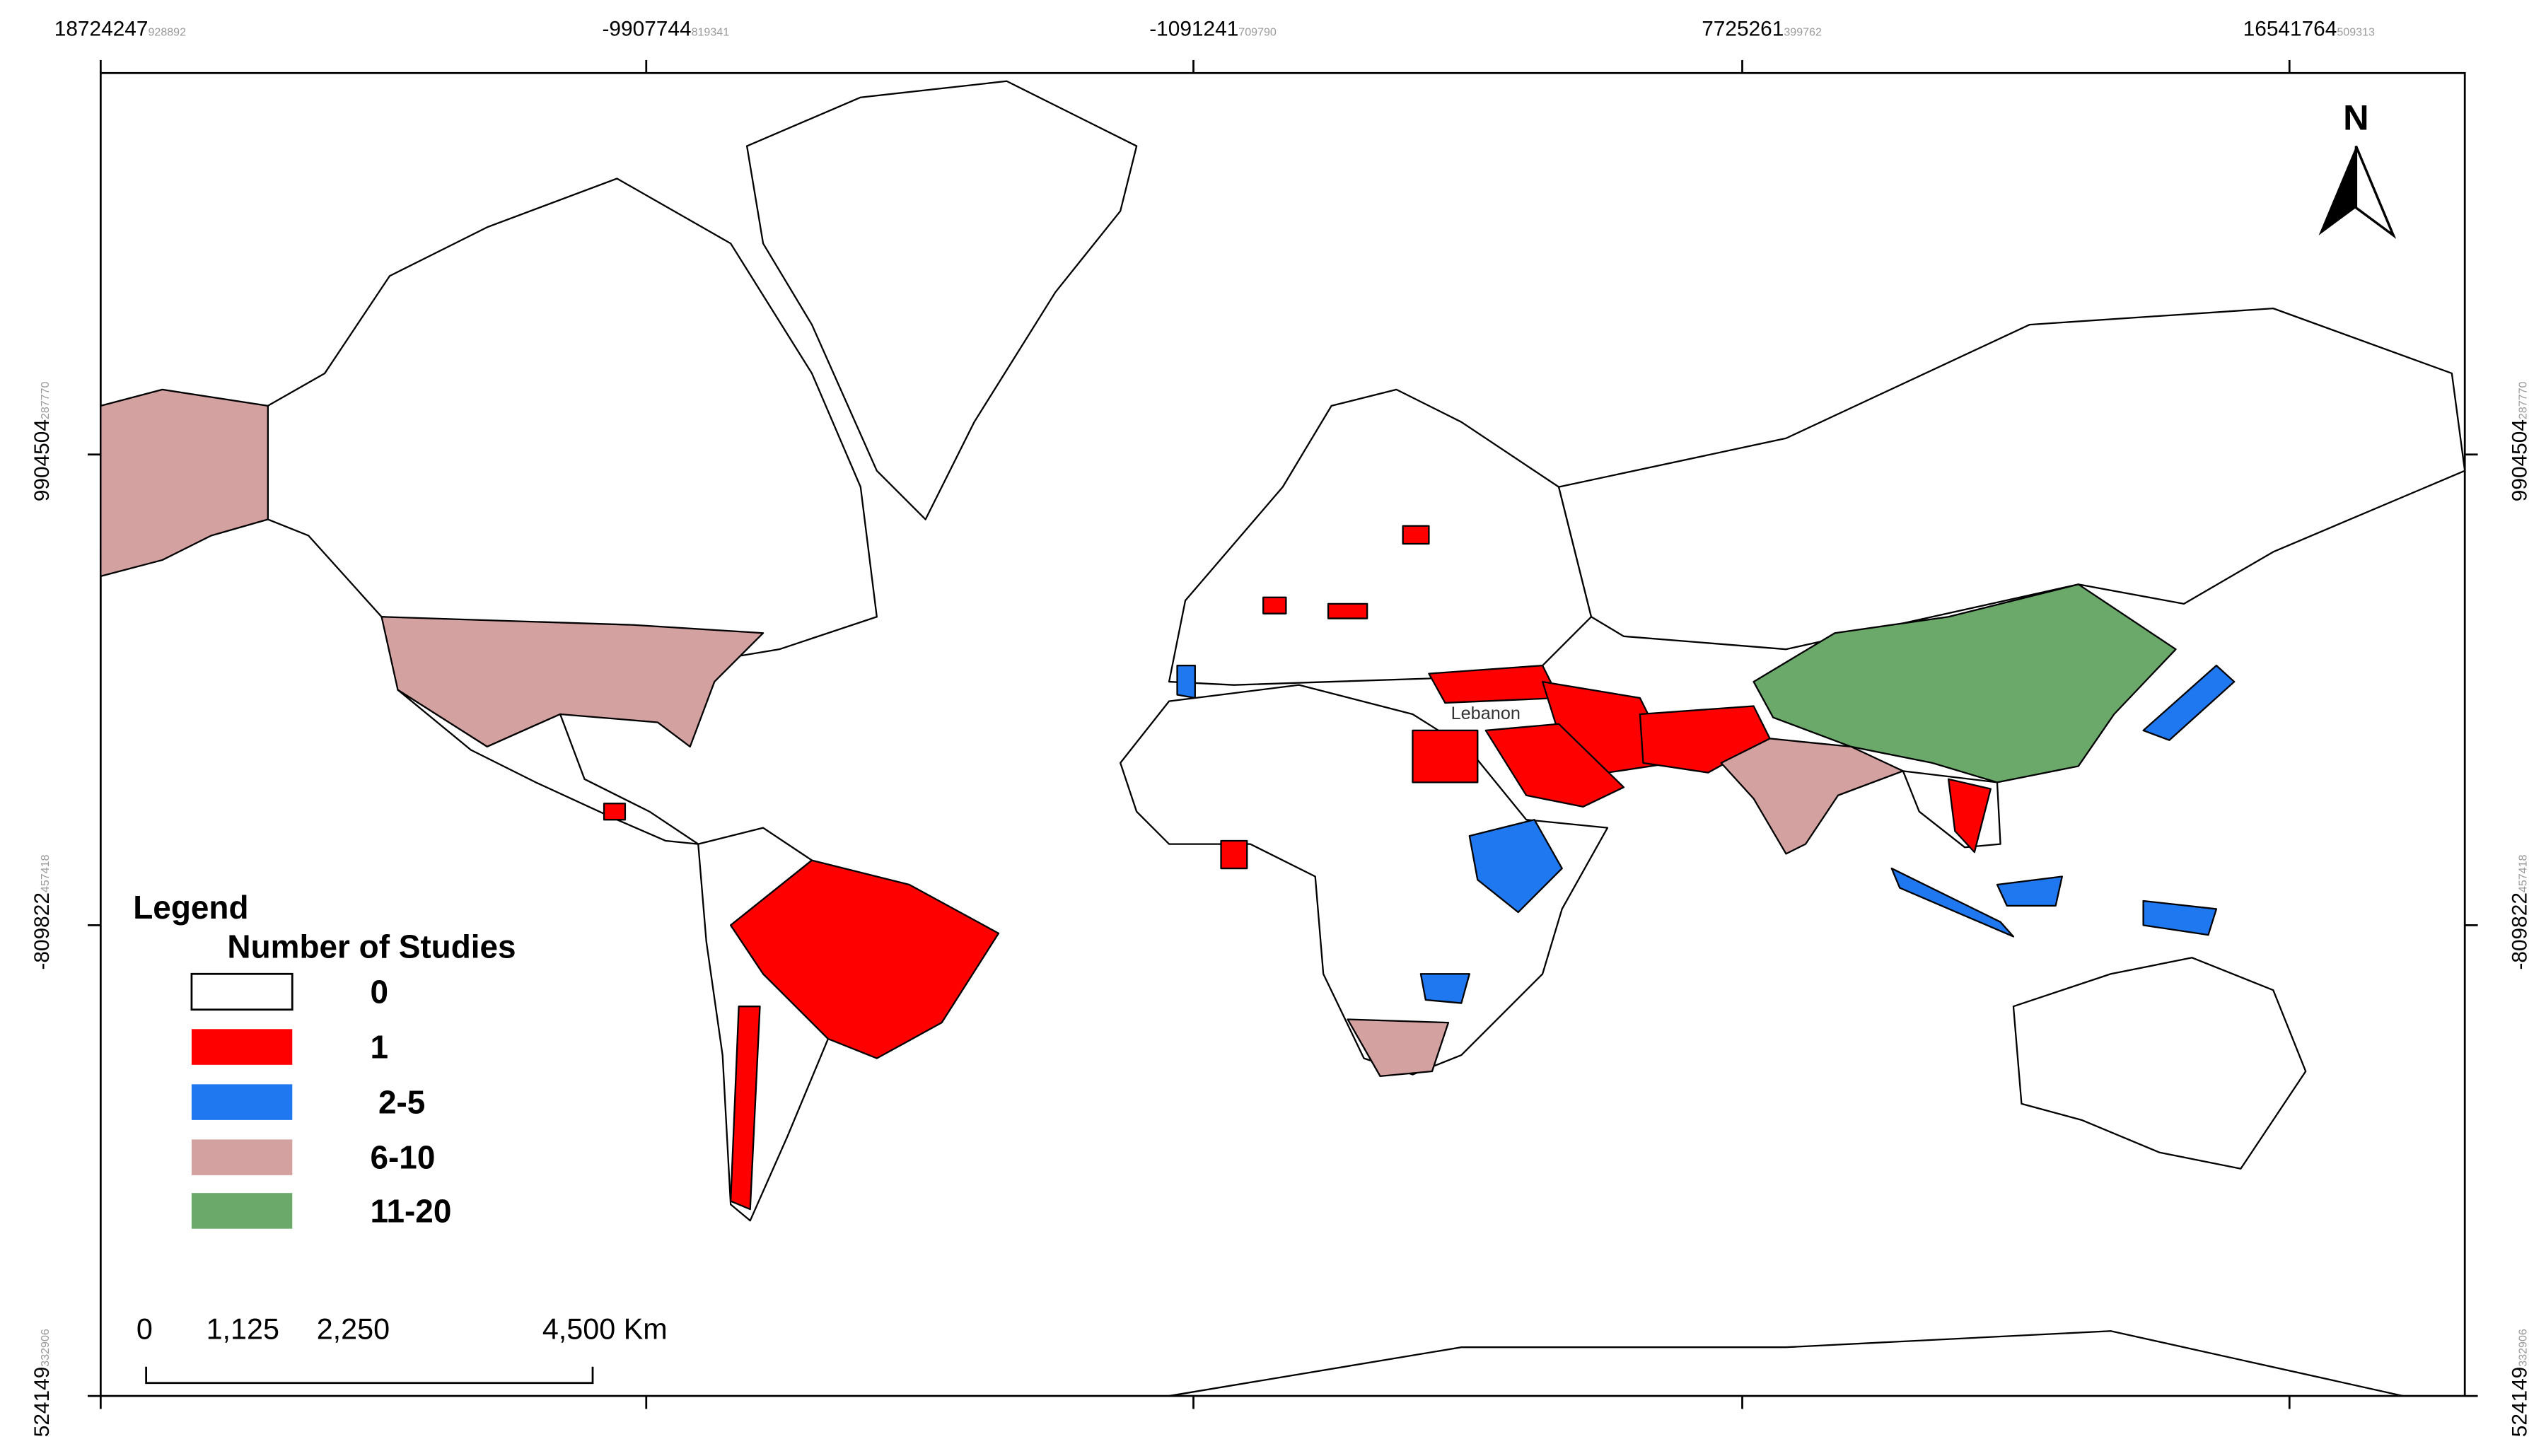 This screenshot has width=2546, height=1456. What do you see at coordinates (371, 947) in the screenshot?
I see `legend-subtitle: Number of Studies` at bounding box center [371, 947].